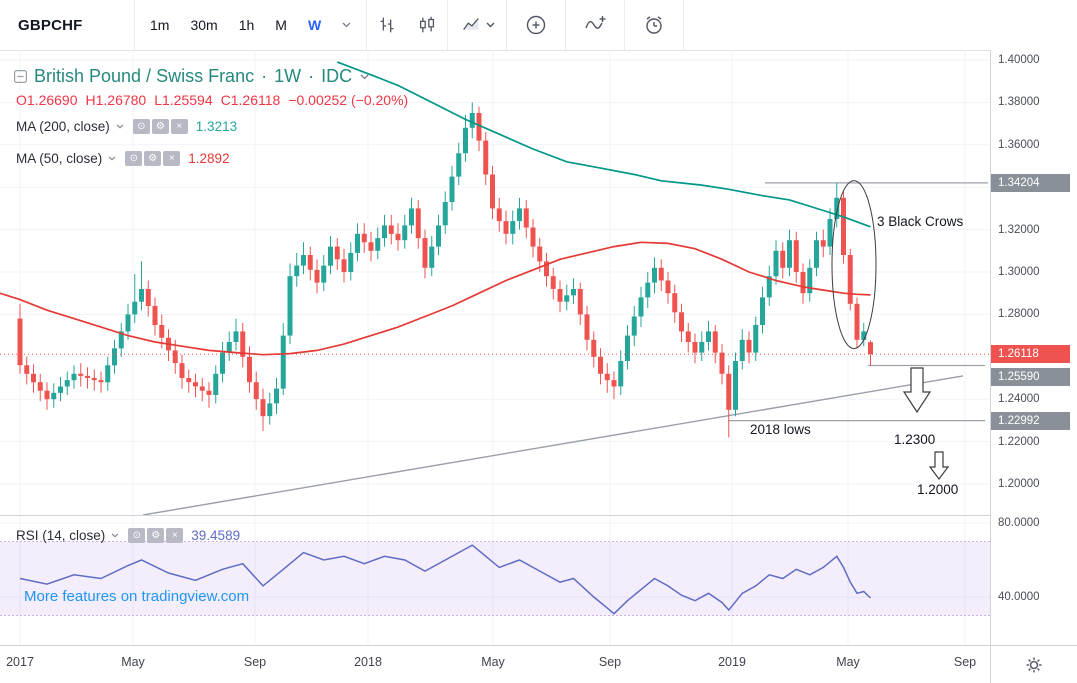 This screenshot has height=683, width=1077. I want to click on price-axis-label: 1.22000, so click(1019, 442).